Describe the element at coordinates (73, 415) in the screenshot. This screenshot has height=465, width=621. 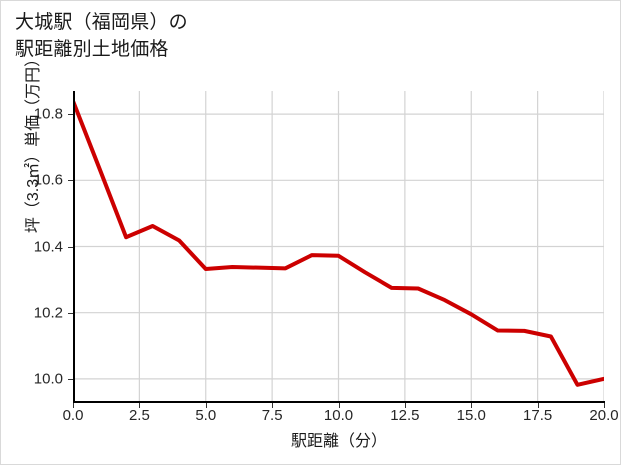
I see `x-axis-tick-label: 0.0` at that location.